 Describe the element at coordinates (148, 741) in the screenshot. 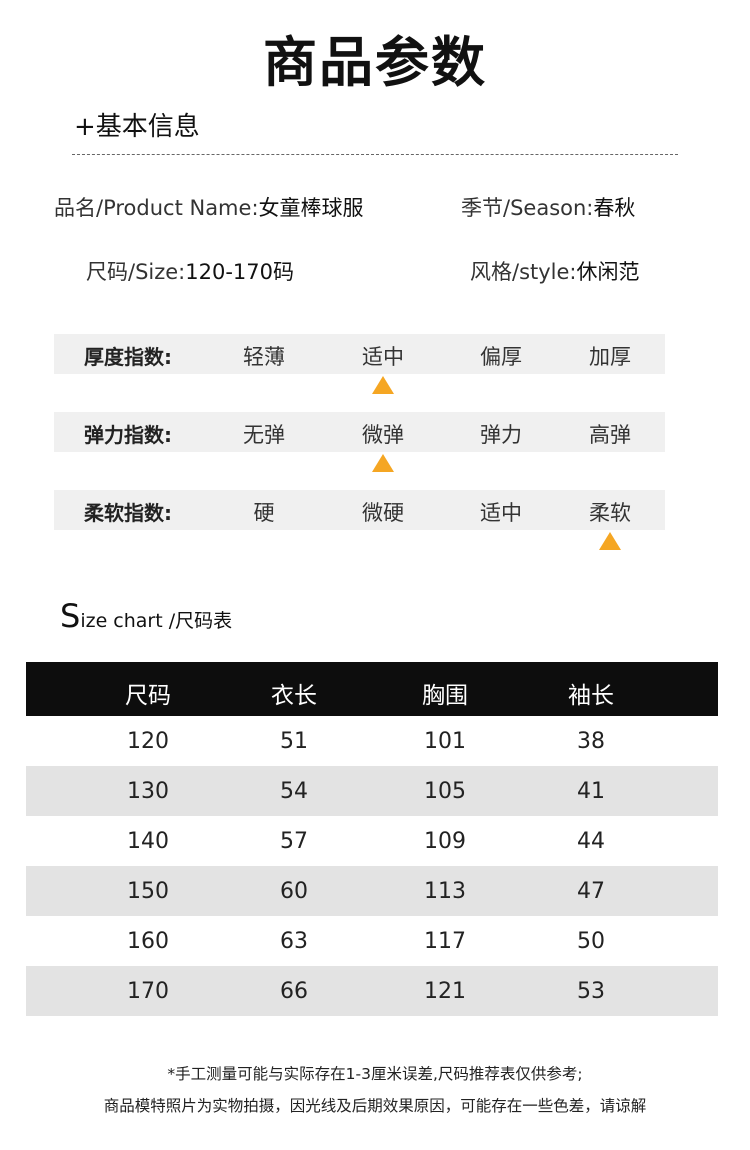

I see `table-cell: 120` at that location.